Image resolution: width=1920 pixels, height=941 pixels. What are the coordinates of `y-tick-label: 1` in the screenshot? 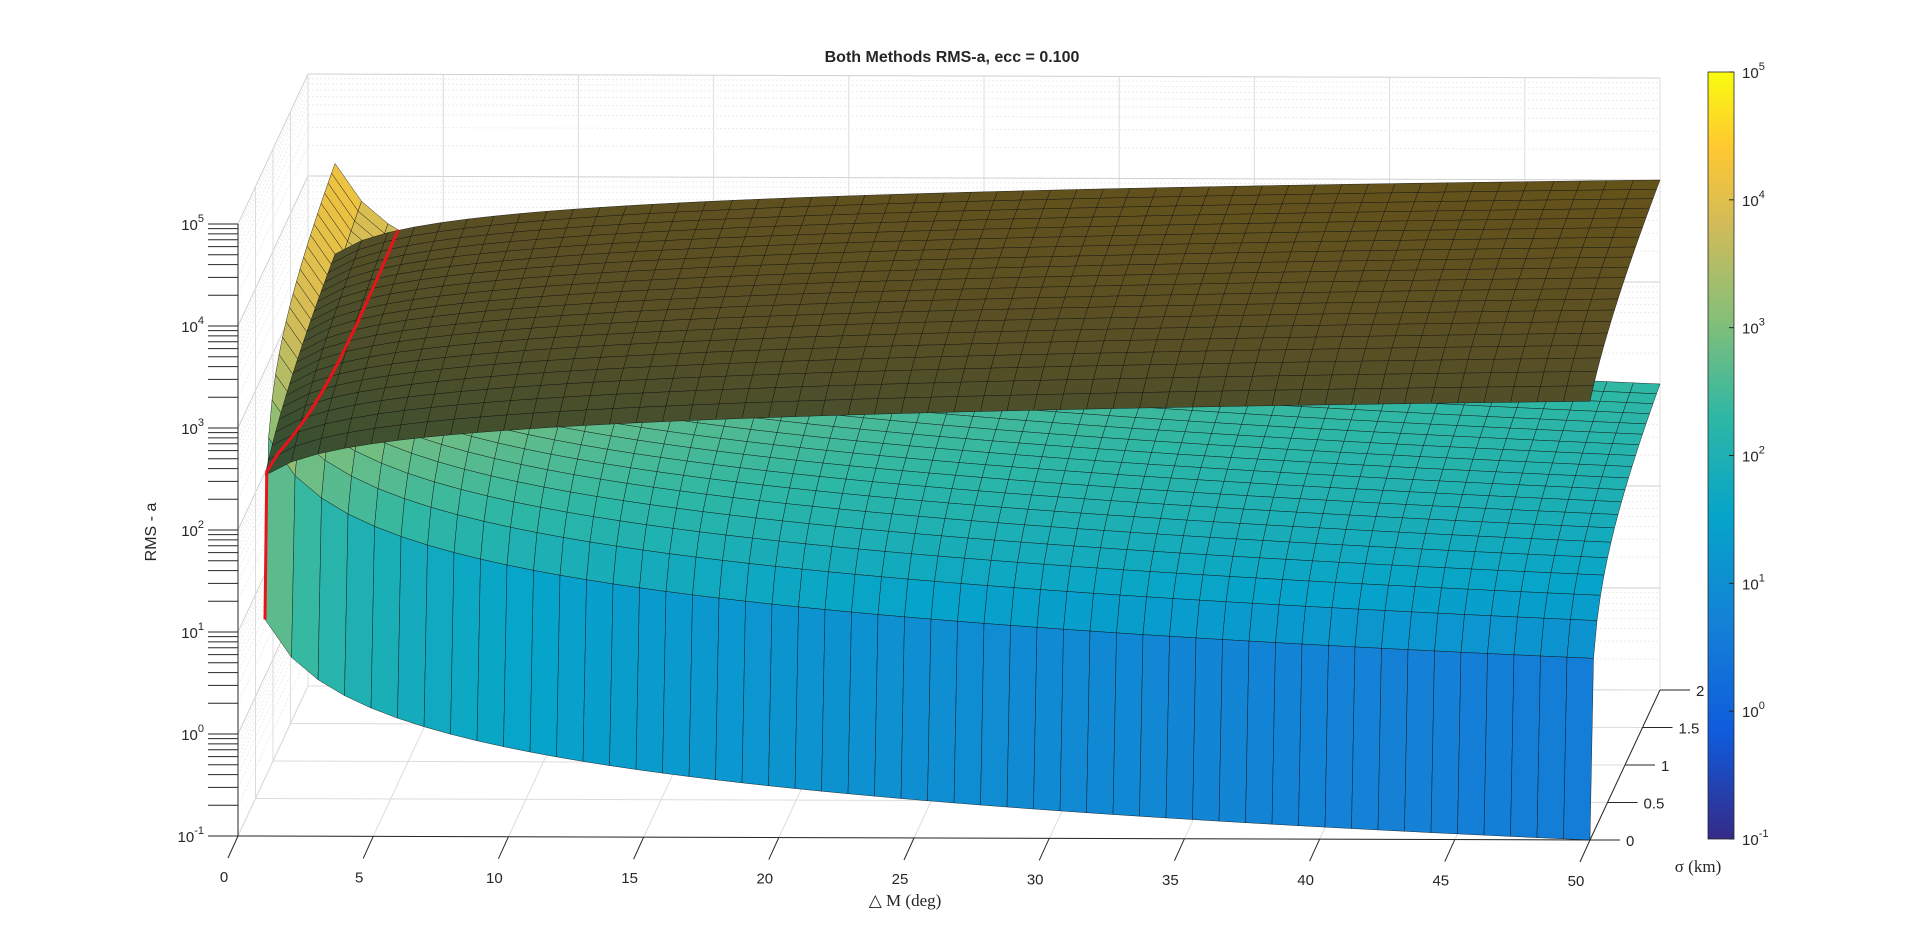 It's located at (1665, 766).